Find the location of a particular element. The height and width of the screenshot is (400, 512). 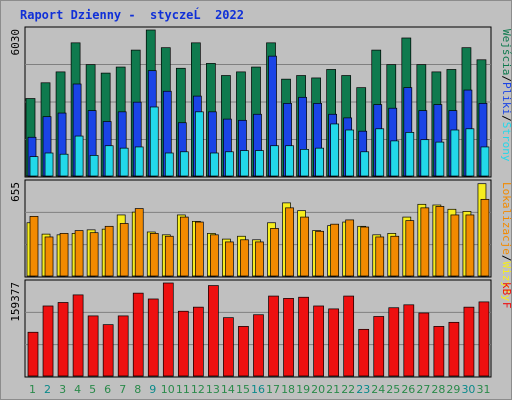

x-tick-label: 1 is located at coordinates (32, 389).